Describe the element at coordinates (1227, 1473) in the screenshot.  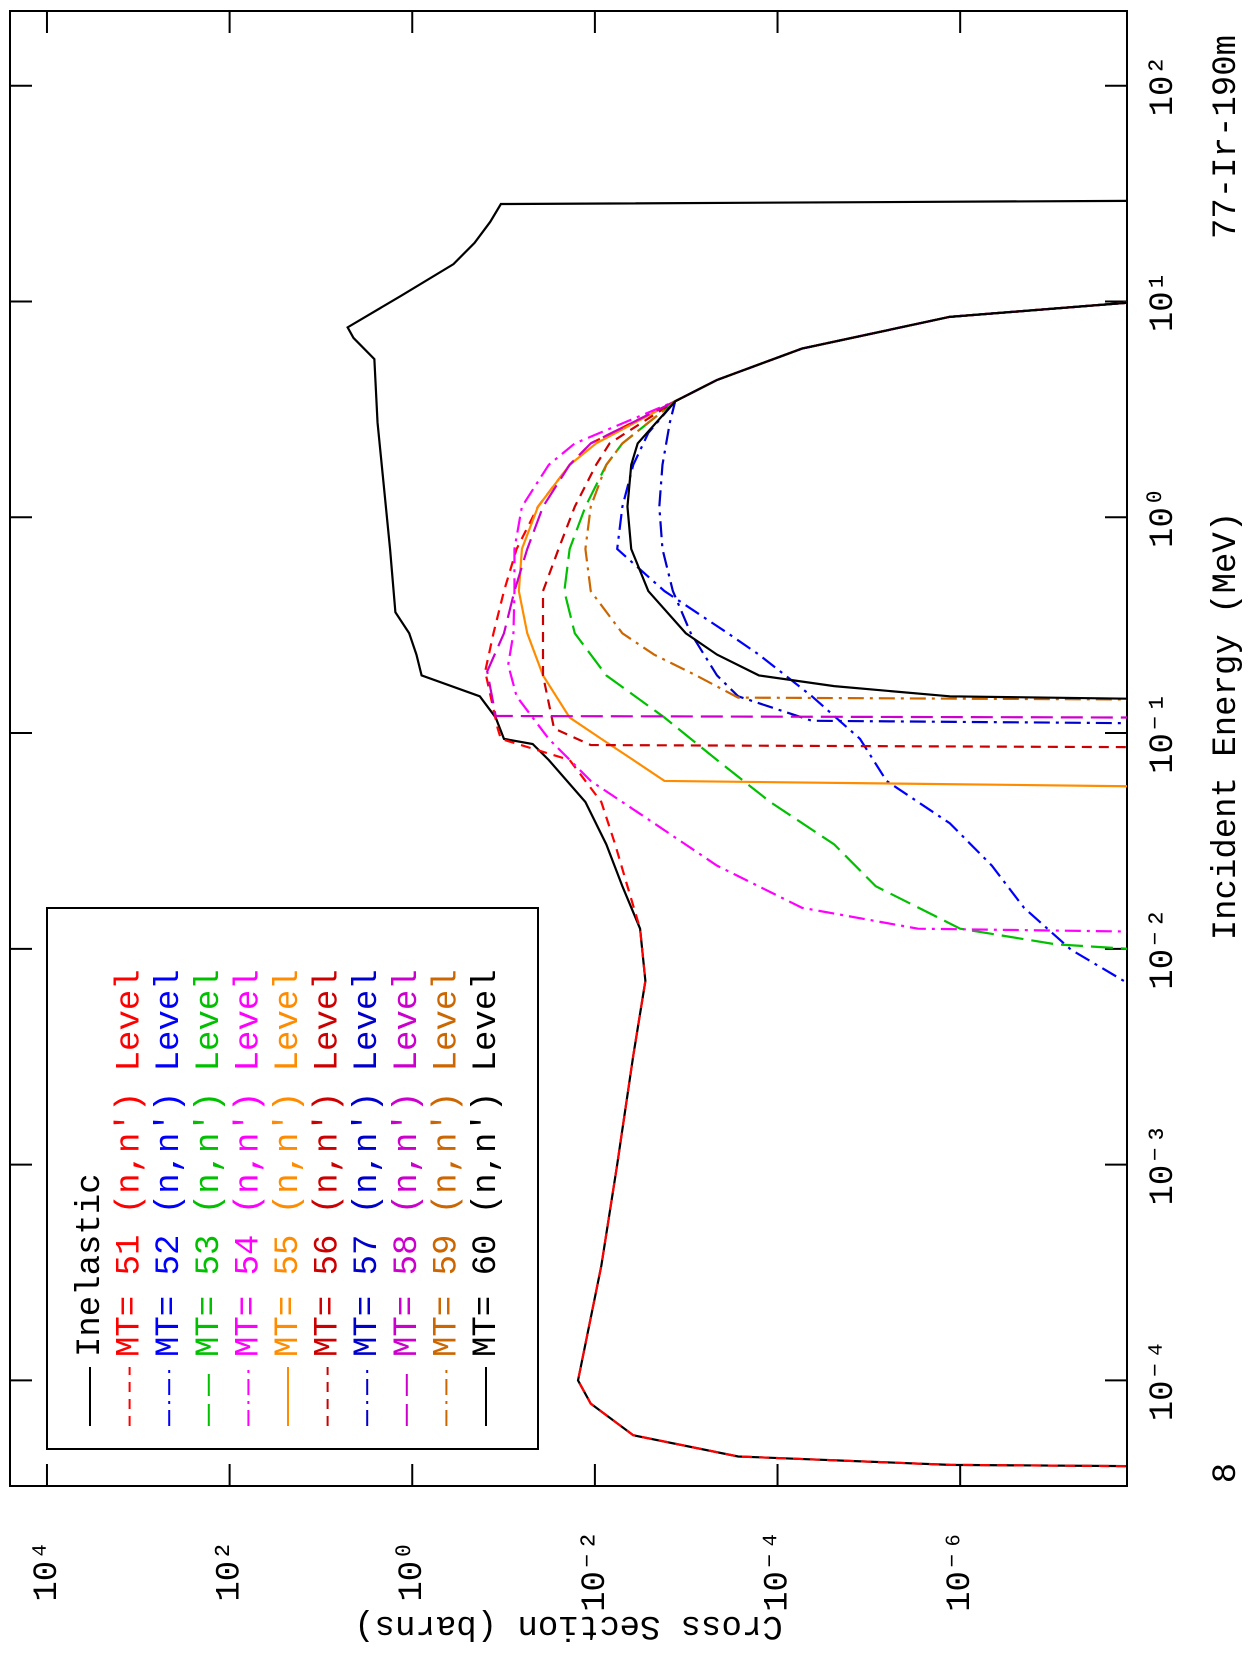
I see `annotation: 8` at that location.